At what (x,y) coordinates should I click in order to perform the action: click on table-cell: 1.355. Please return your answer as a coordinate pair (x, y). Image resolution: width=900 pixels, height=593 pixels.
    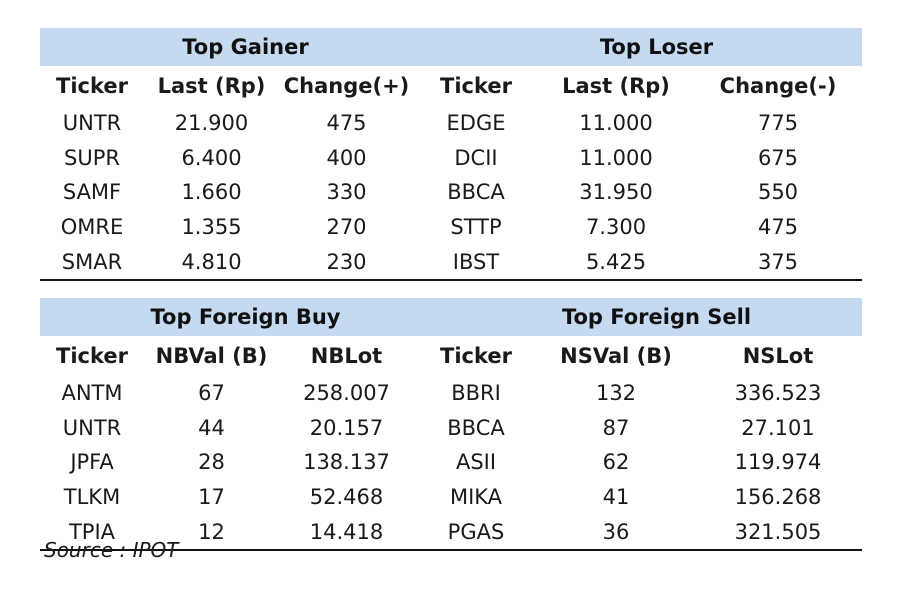
    Looking at the image, I should click on (211, 227).